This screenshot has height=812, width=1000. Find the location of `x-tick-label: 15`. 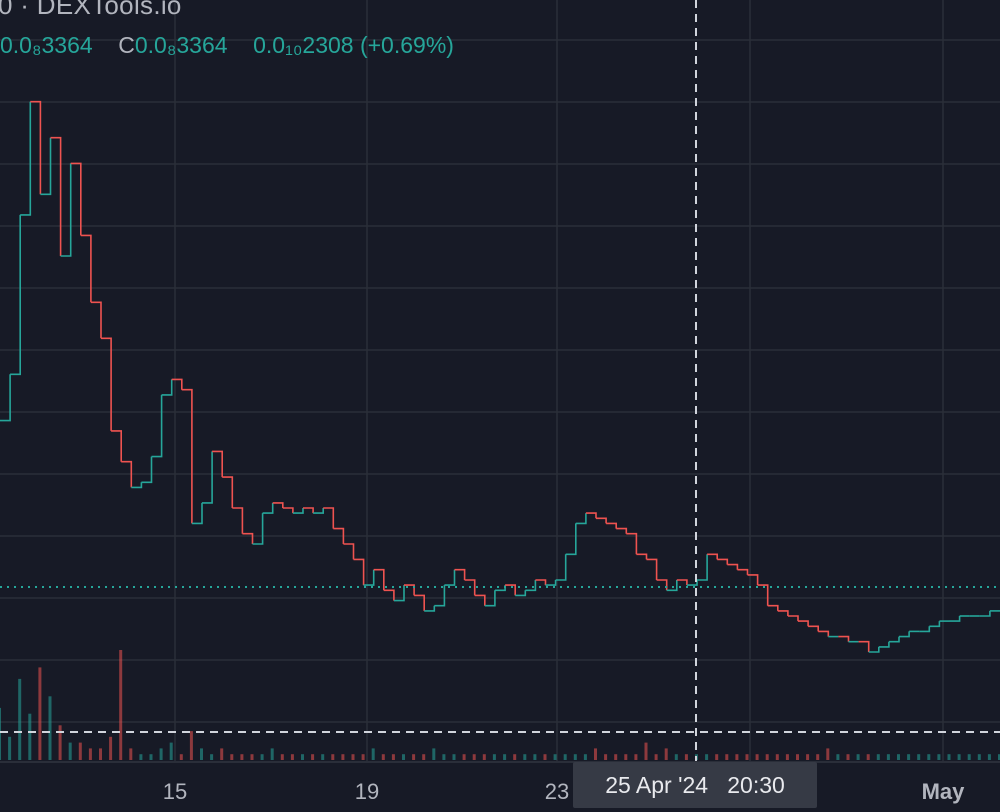

x-tick-label: 15 is located at coordinates (175, 791).